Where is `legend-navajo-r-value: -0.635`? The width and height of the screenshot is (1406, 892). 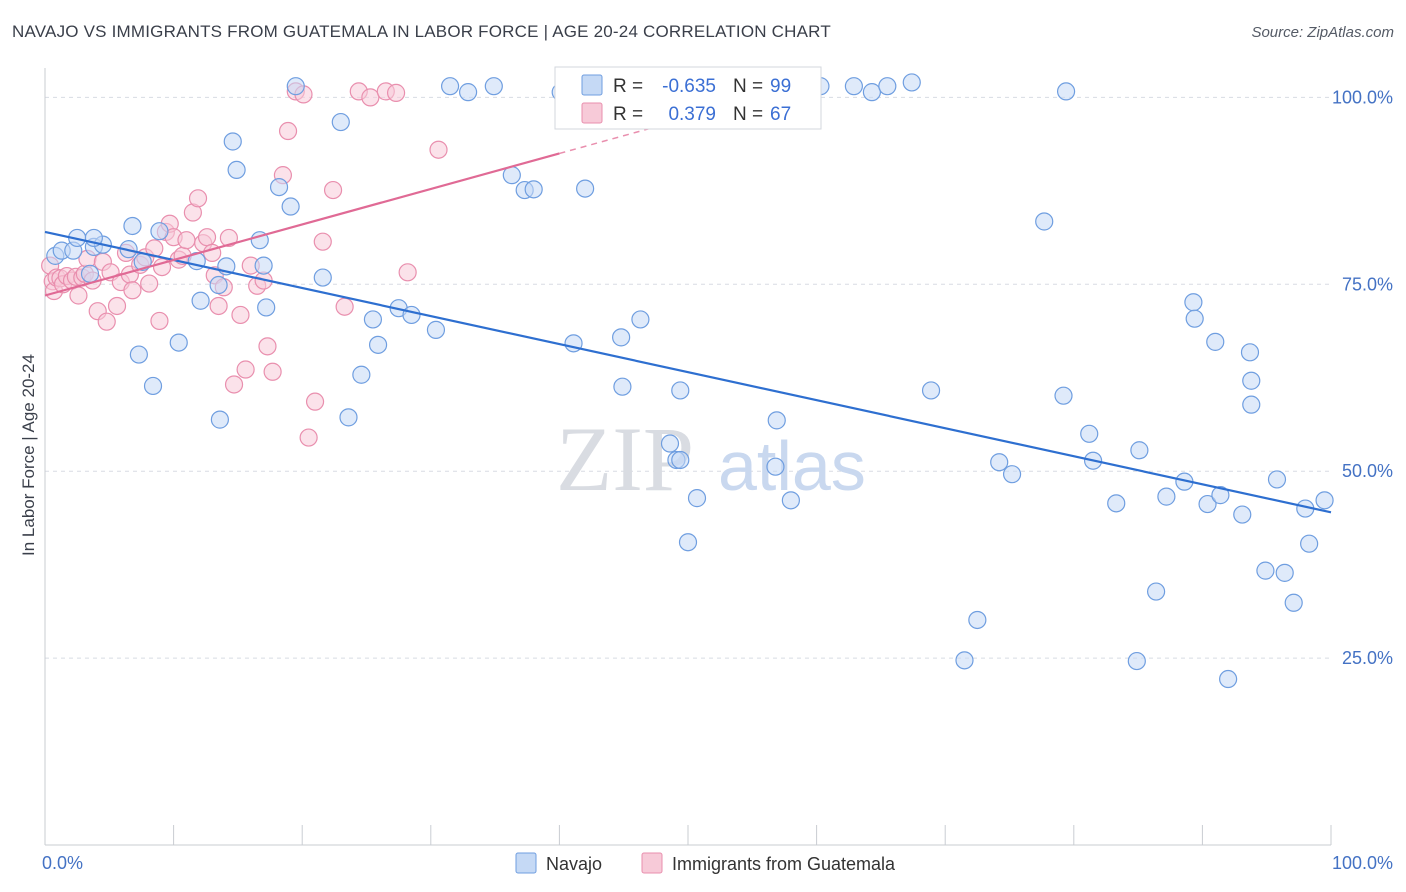
legend-navajo-r-value: -0.635 is located at coordinates (689, 86).